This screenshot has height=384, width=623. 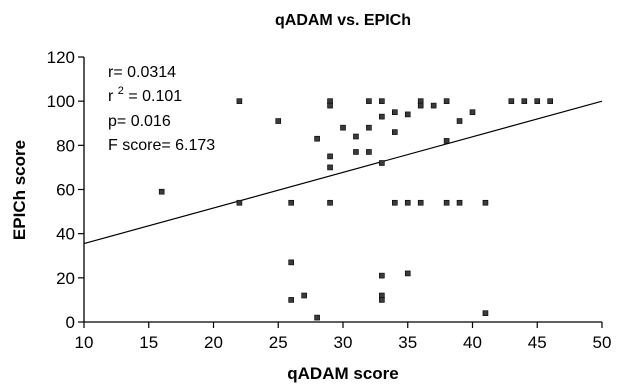 What do you see at coordinates (65, 145) in the screenshot?
I see `y-tick-label: 80` at bounding box center [65, 145].